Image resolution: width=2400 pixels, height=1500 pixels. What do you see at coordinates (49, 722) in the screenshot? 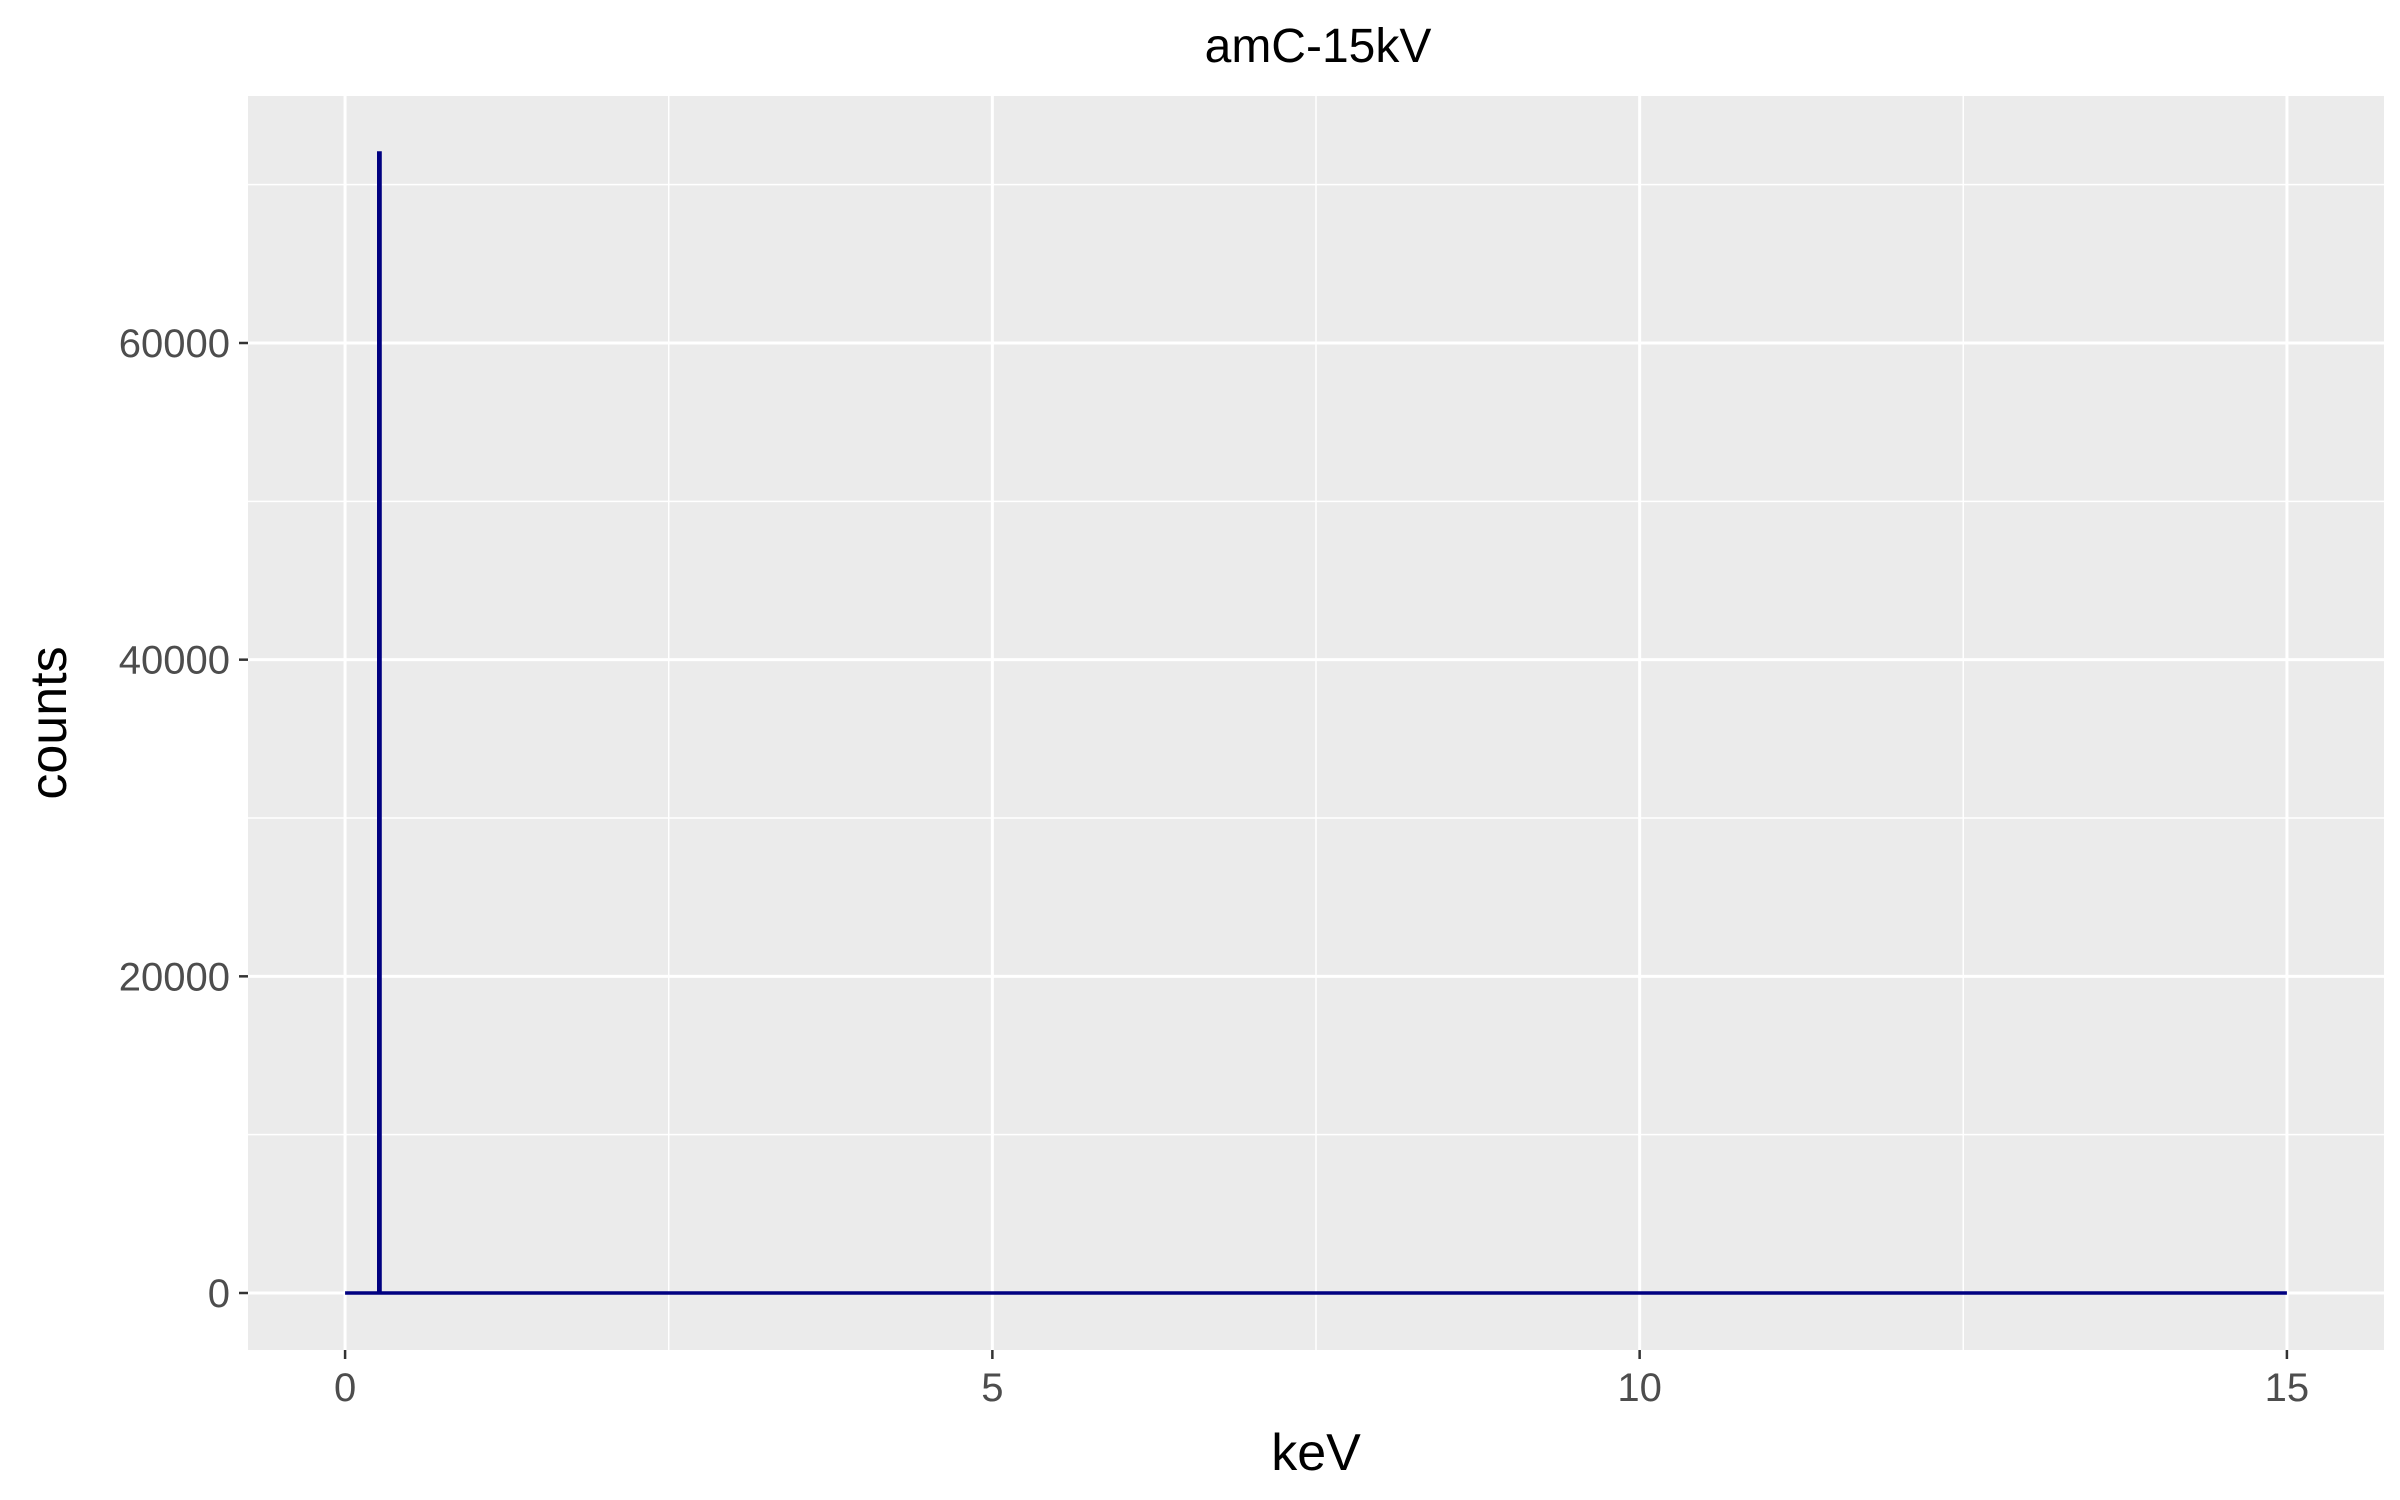
I see `y-axis-title: counts` at bounding box center [49, 722].